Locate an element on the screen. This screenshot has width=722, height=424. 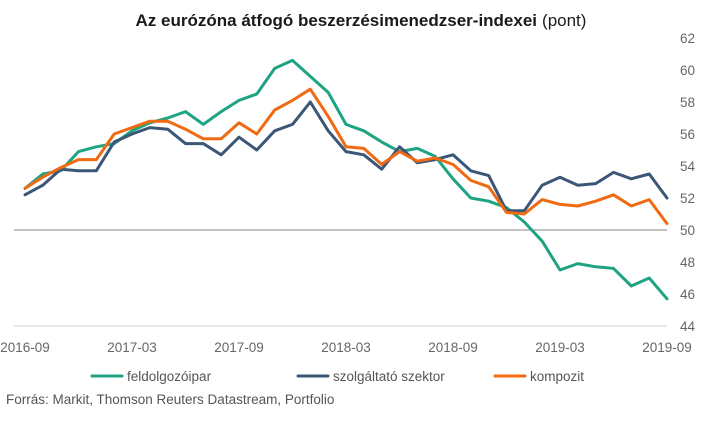
y-tick-label: 60 is located at coordinates (687, 70).